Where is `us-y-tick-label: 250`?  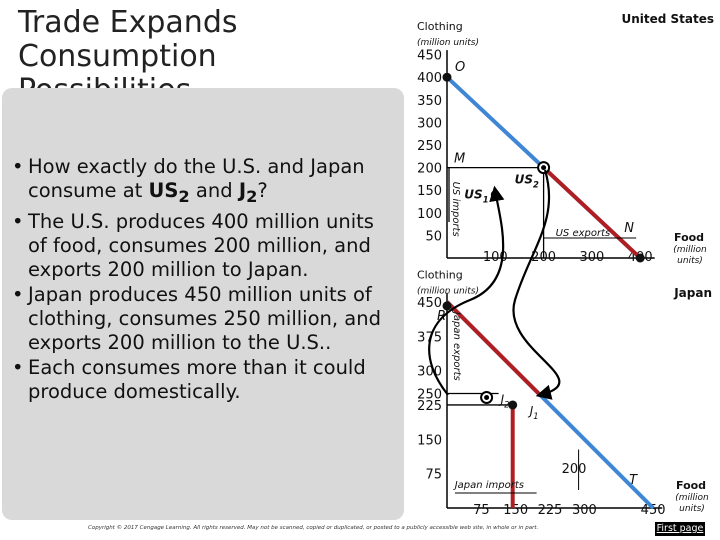 us-y-tick-label: 250 is located at coordinates (429, 146).